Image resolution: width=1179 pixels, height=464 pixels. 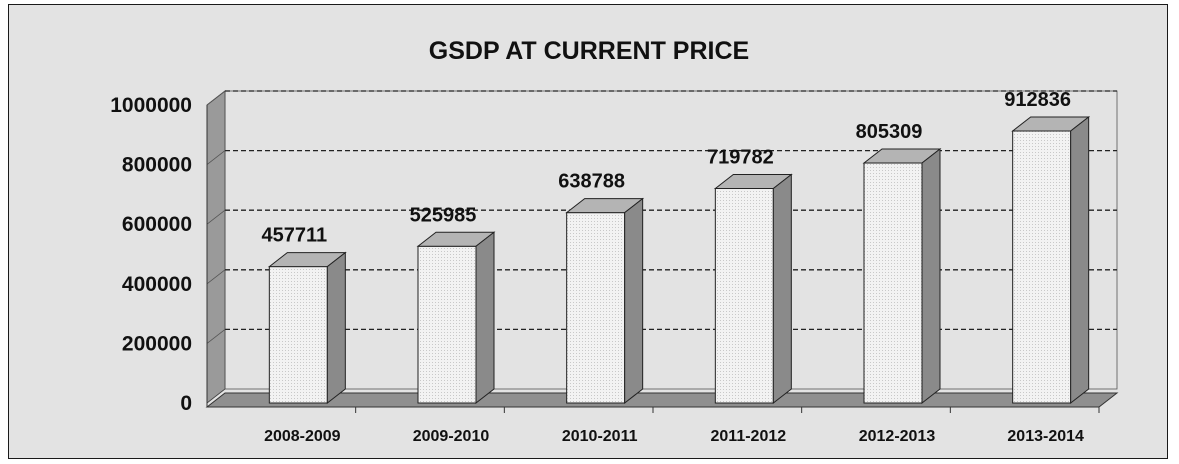 I want to click on data-label: 457711, so click(x=295, y=236).